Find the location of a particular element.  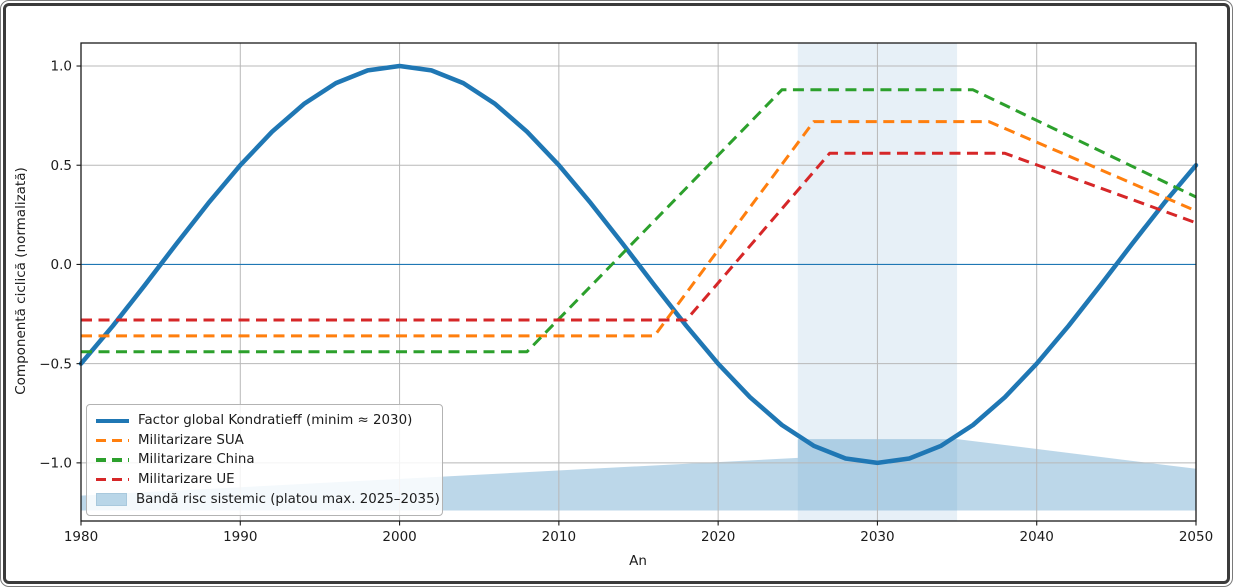

x-tick-label: 1990 is located at coordinates (240, 537).